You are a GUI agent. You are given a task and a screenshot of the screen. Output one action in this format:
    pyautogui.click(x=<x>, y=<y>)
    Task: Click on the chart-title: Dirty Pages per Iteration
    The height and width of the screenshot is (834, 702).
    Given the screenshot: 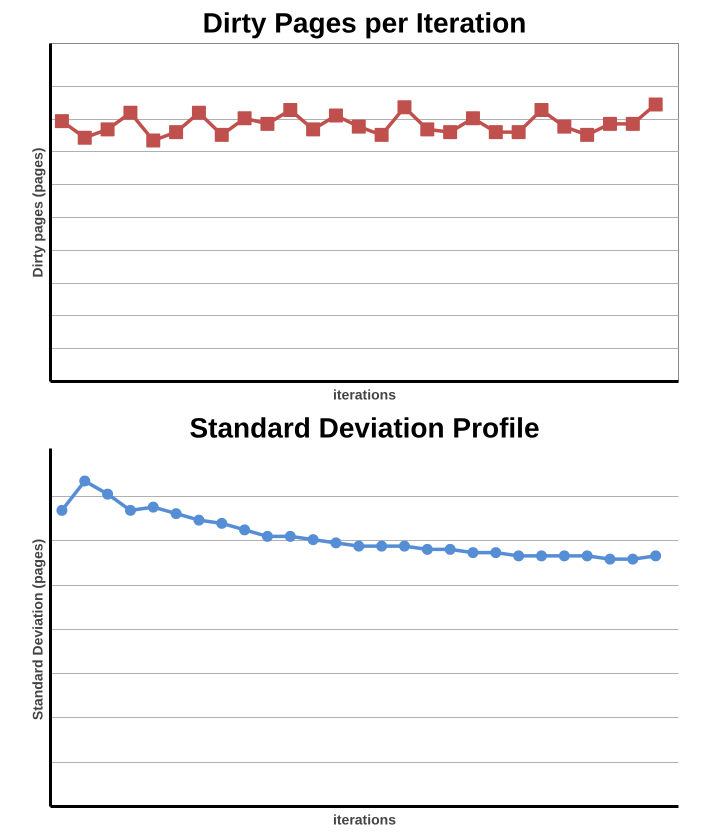 What is the action you would take?
    pyautogui.click(x=364, y=23)
    